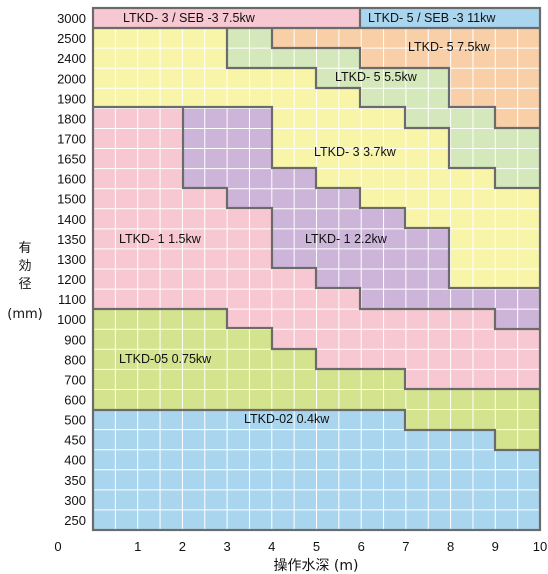  Describe the element at coordinates (71, 139) in the screenshot. I see `y-tick-label: 1700` at that location.